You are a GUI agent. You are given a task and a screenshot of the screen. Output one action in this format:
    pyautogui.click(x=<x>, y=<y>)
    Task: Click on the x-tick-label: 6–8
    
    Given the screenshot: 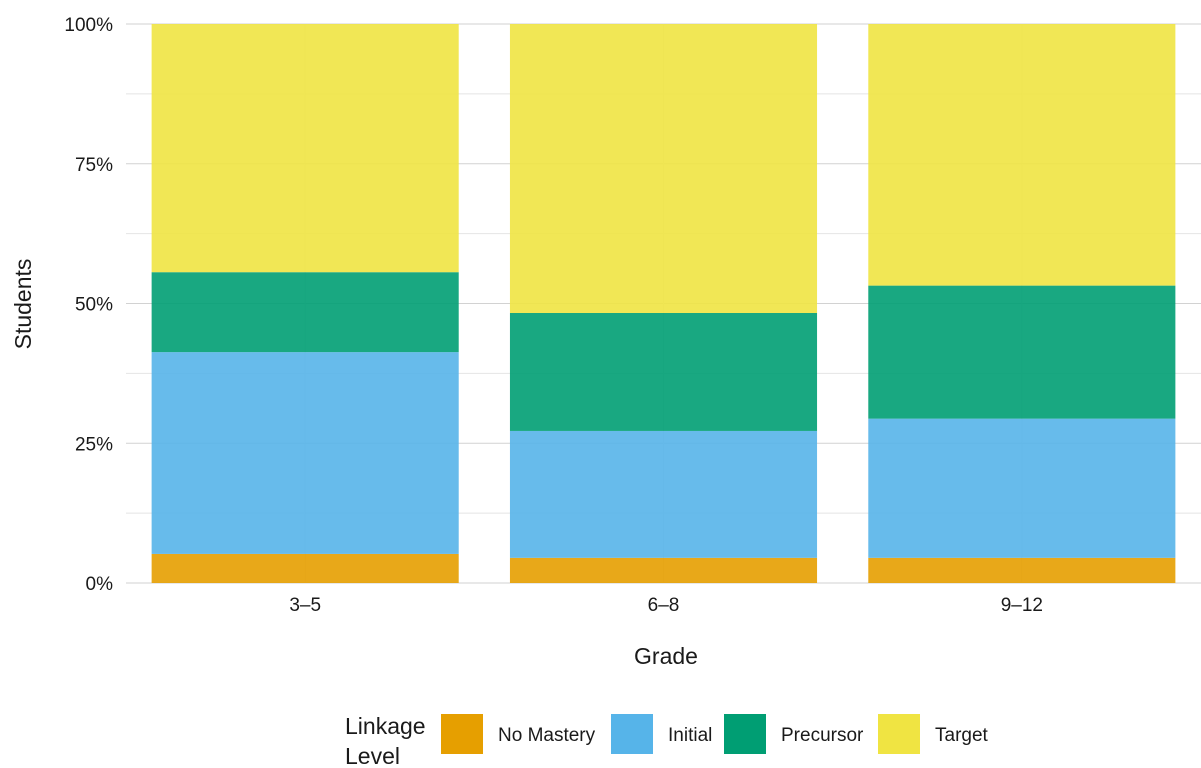 What is the action you would take?
    pyautogui.click(x=664, y=605)
    